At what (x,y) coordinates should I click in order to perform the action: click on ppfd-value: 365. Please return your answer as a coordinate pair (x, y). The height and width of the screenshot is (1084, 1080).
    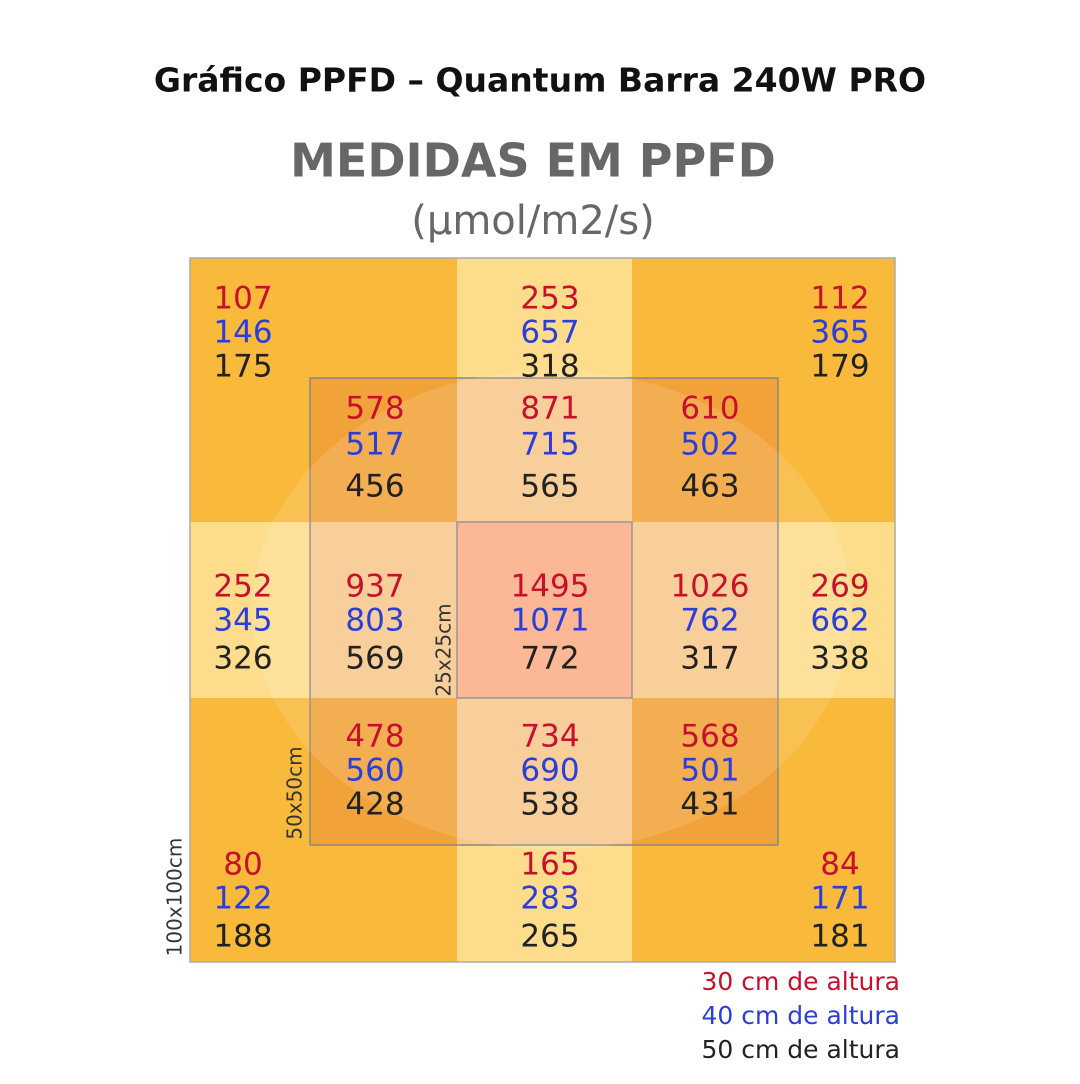
    Looking at the image, I should click on (839, 333).